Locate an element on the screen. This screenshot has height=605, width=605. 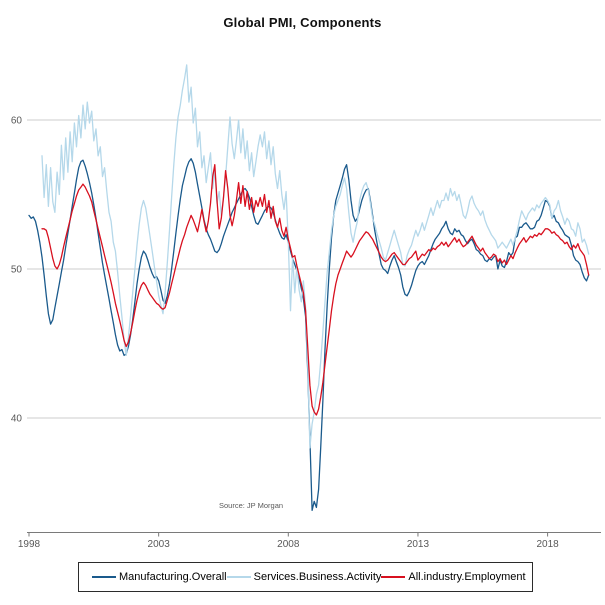
legend-label-manufacturing: Manufacturing.Overall is located at coordinates (173, 577).